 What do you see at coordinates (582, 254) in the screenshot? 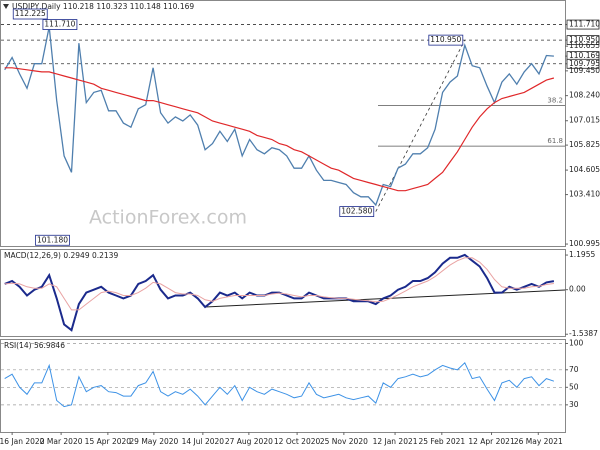
I see `y-tick-label: 1.1955` at bounding box center [582, 254].